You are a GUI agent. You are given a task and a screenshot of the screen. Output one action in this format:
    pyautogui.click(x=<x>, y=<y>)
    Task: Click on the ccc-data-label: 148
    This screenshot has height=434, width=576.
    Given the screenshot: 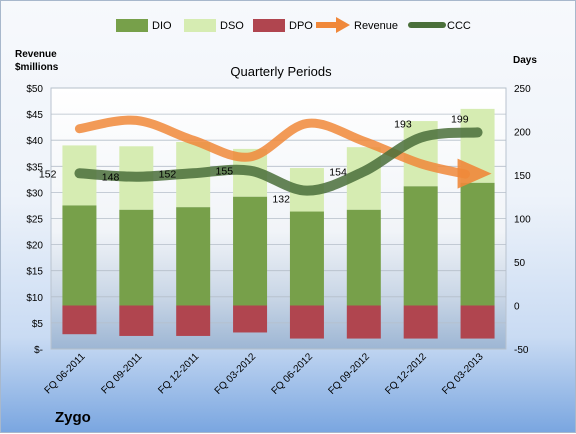 What is the action you would take?
    pyautogui.click(x=111, y=178)
    